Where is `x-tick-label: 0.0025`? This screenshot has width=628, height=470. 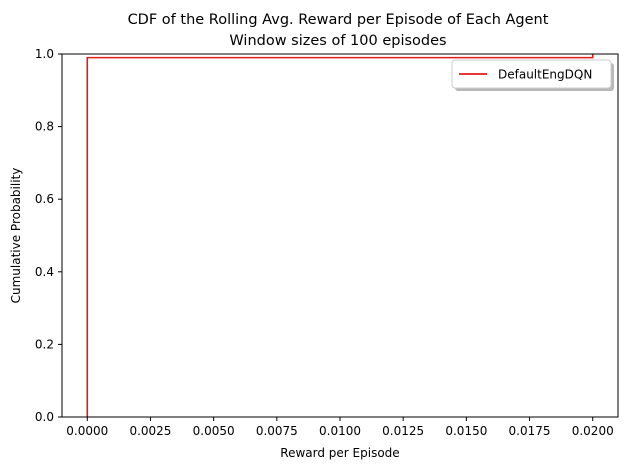
x-tick-label: 0.0025 is located at coordinates (150, 431).